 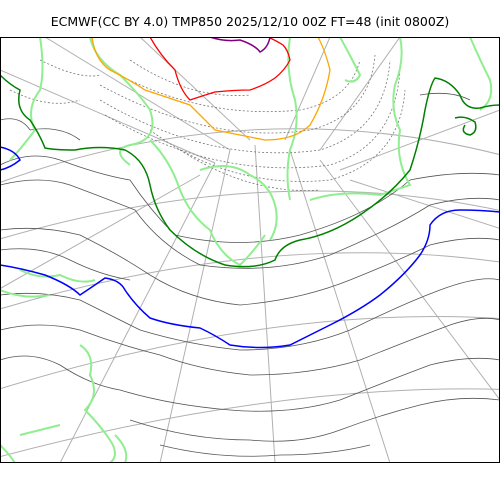 I want to click on isotherm-green-blob, so click(x=465, y=126).